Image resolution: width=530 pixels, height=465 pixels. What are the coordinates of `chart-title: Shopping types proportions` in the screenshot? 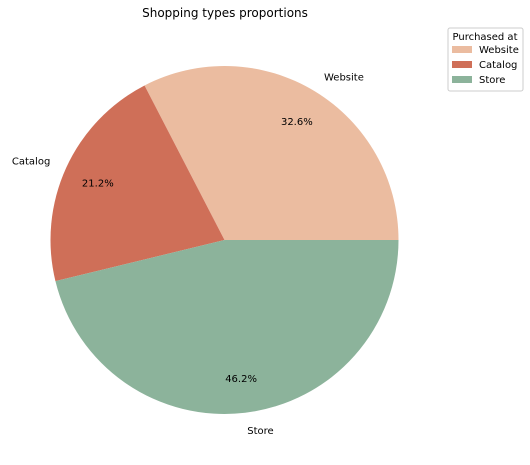 It's located at (225, 13).